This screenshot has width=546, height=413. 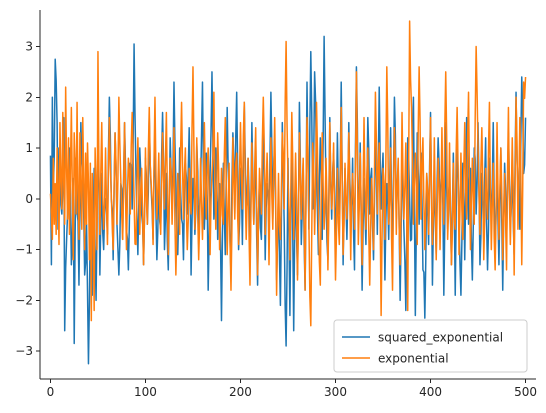 What do you see at coordinates (413, 359) in the screenshot?
I see `legend-label-exponential: exponential` at bounding box center [413, 359].